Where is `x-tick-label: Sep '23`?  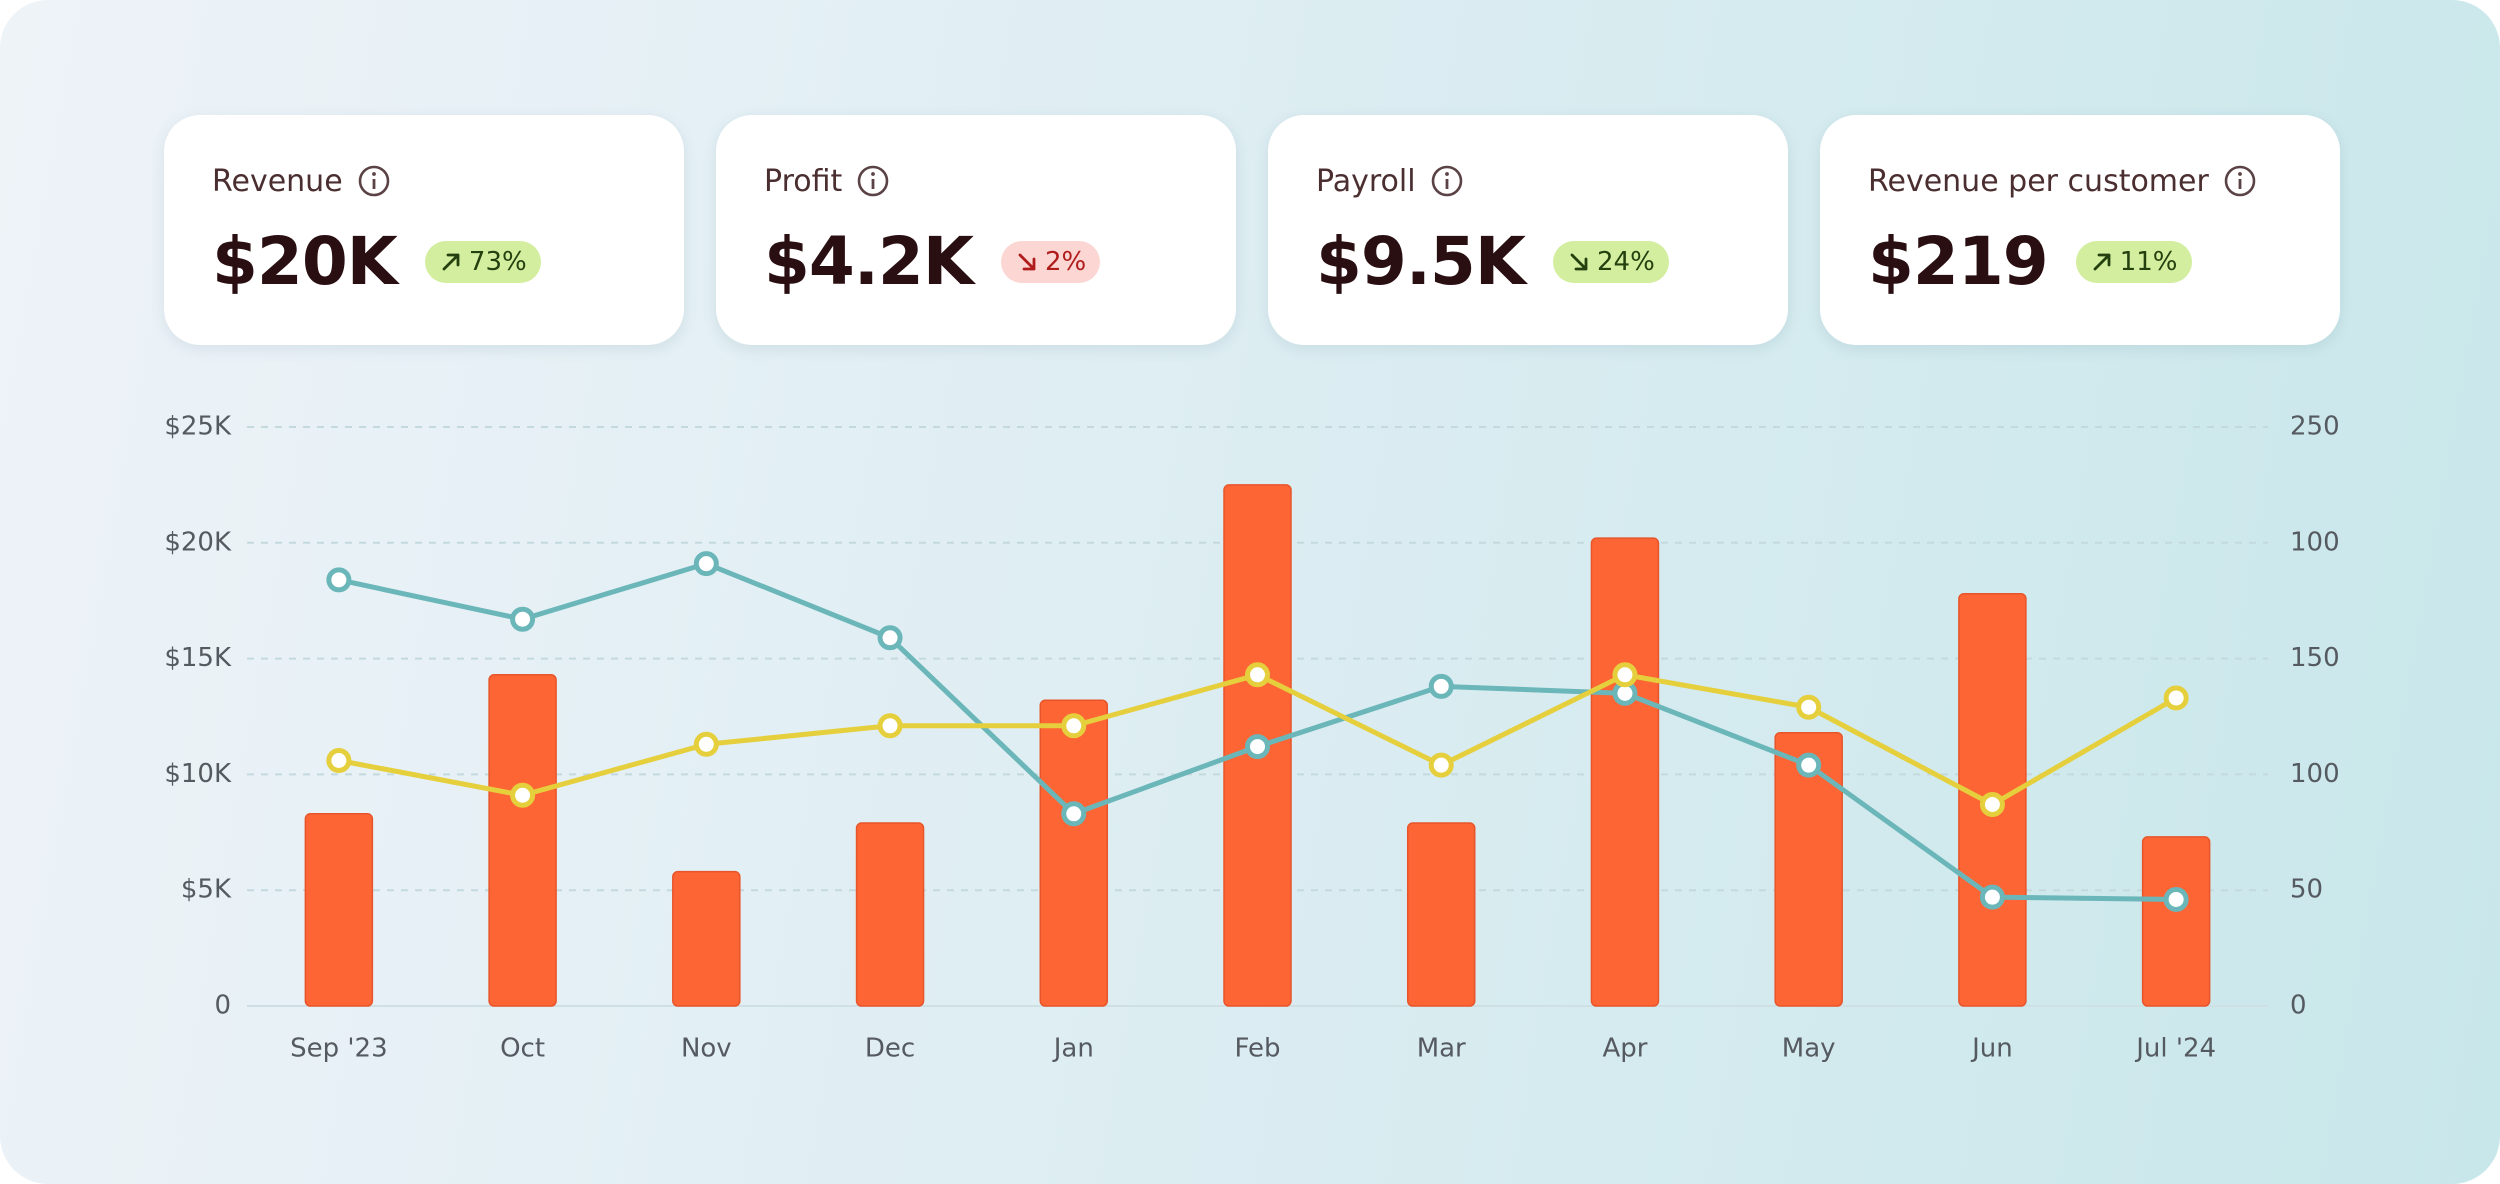 x-tick-label: Sep '23 is located at coordinates (339, 1049).